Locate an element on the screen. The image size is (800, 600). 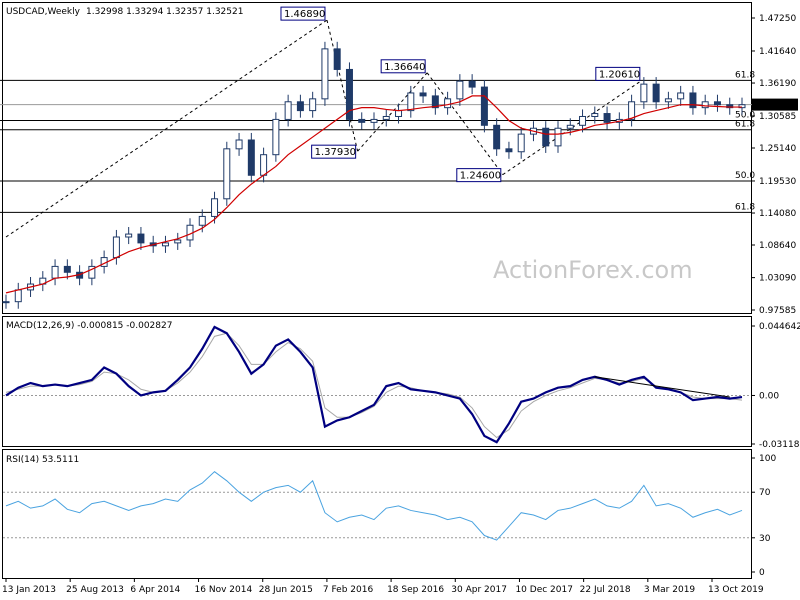
swing-label-3: 1.24600 is located at coordinates (480, 176).